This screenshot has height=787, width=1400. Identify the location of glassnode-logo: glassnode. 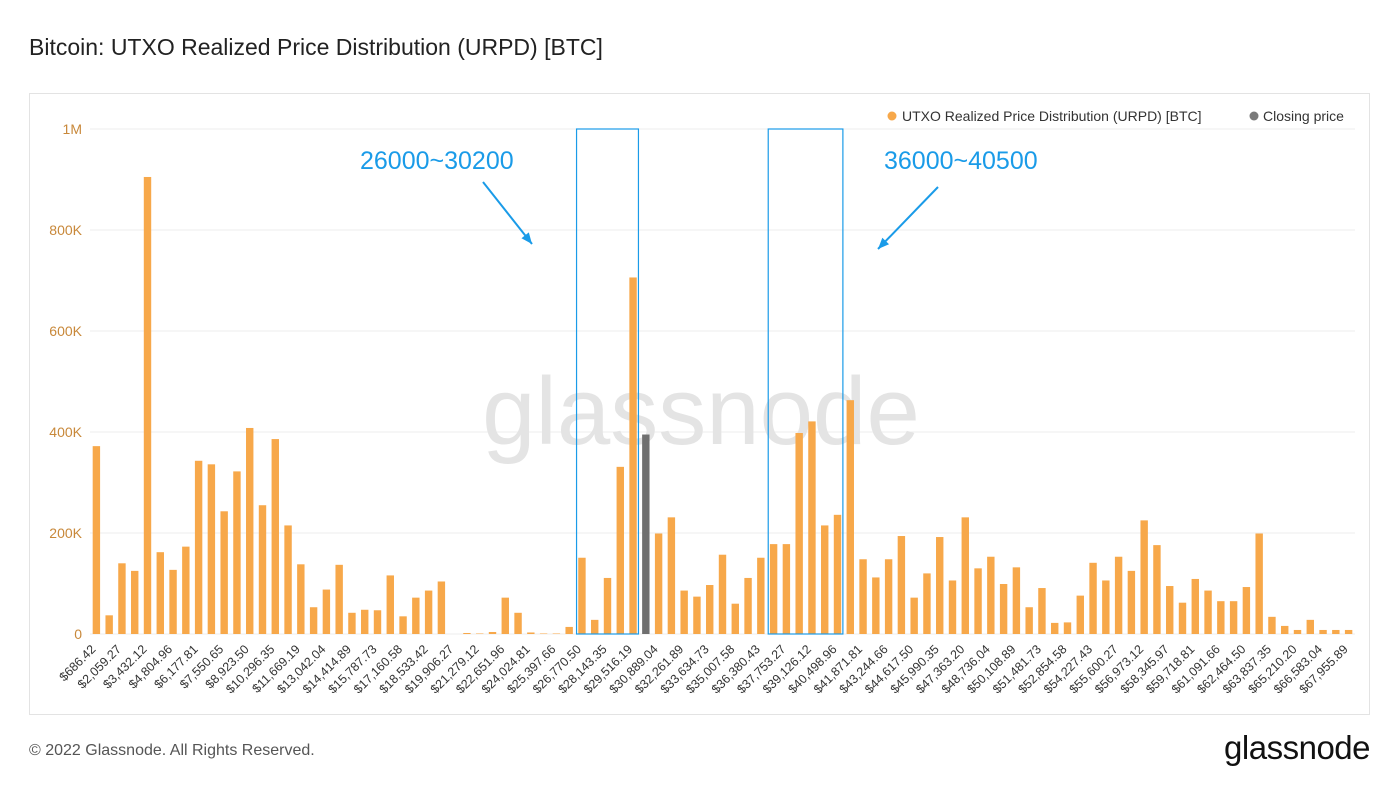
(1297, 747).